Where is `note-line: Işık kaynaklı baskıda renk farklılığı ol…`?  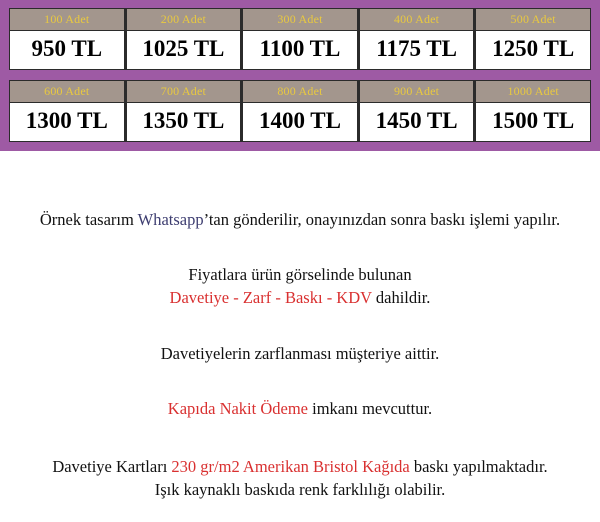
note-line: Işık kaynaklı baskıda renk farklılığı ol… is located at coordinates (300, 490).